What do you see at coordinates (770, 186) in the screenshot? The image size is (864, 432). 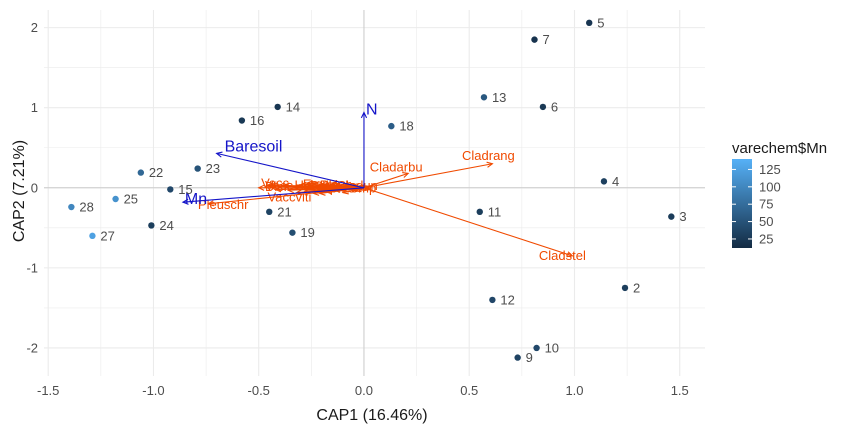 I see `legend-tick-label: 100` at bounding box center [770, 186].